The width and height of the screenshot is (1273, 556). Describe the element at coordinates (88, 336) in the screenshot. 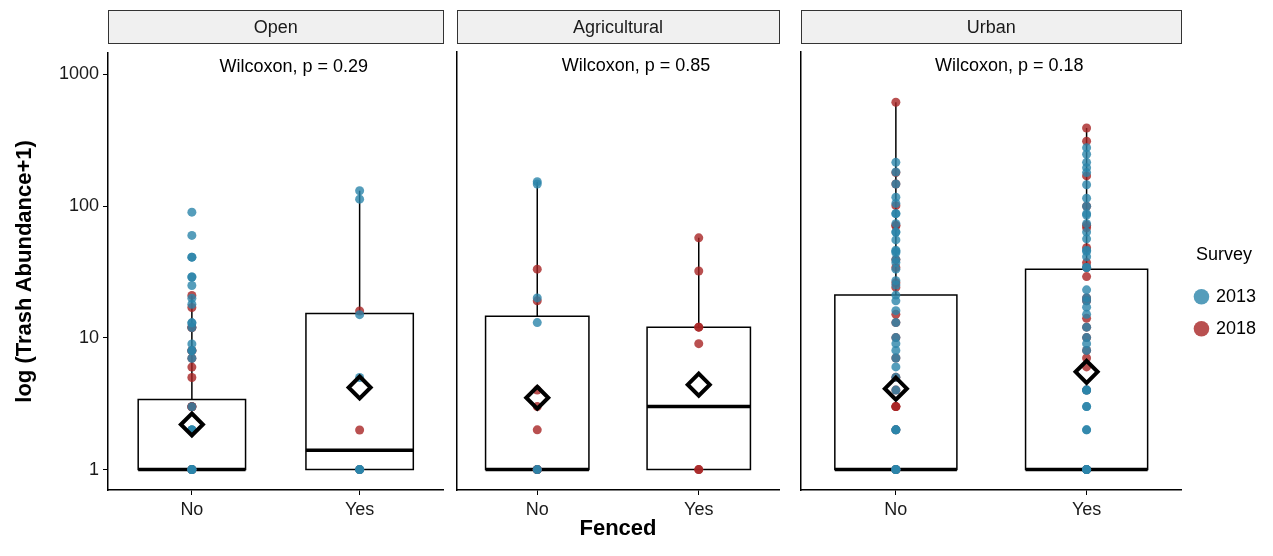

I see `y-tick-label: 10` at that location.